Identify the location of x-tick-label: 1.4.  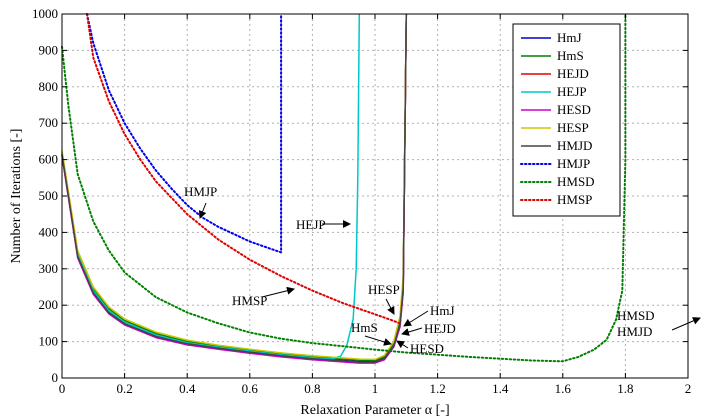
(500, 388).